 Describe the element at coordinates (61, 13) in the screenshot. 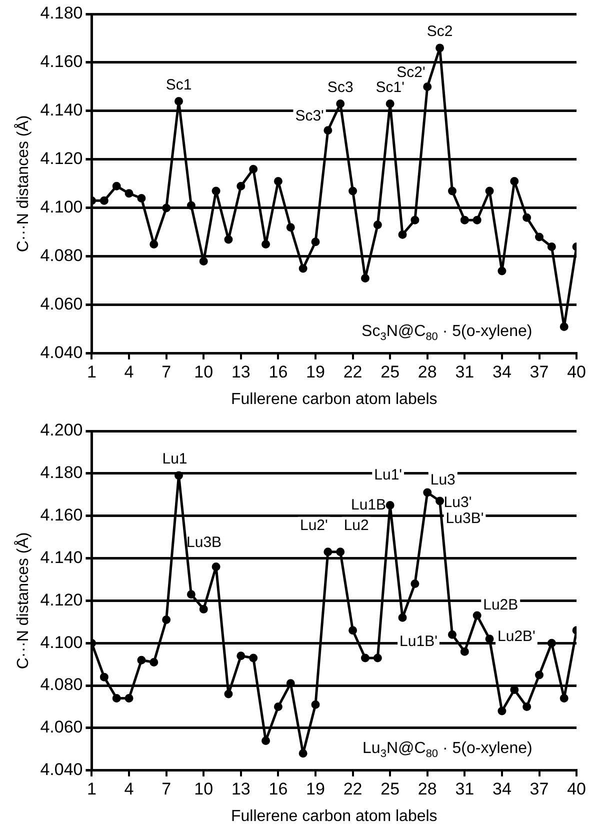

I see `y-tick-label: 4.180` at that location.